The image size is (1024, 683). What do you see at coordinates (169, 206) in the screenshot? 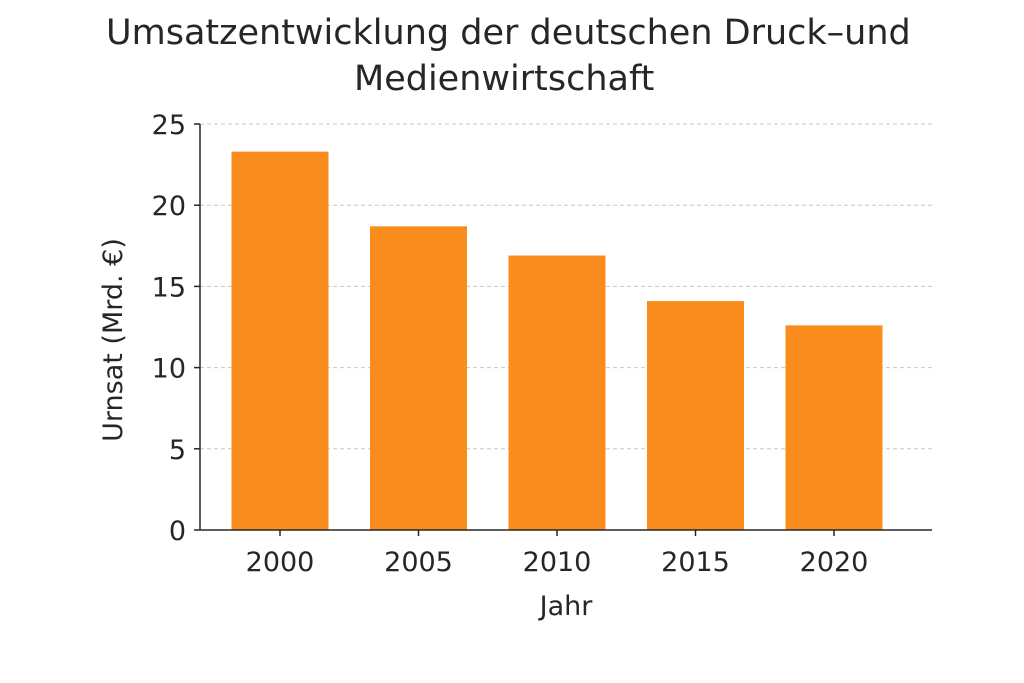
I see `y-tick-label: 20` at bounding box center [169, 206].